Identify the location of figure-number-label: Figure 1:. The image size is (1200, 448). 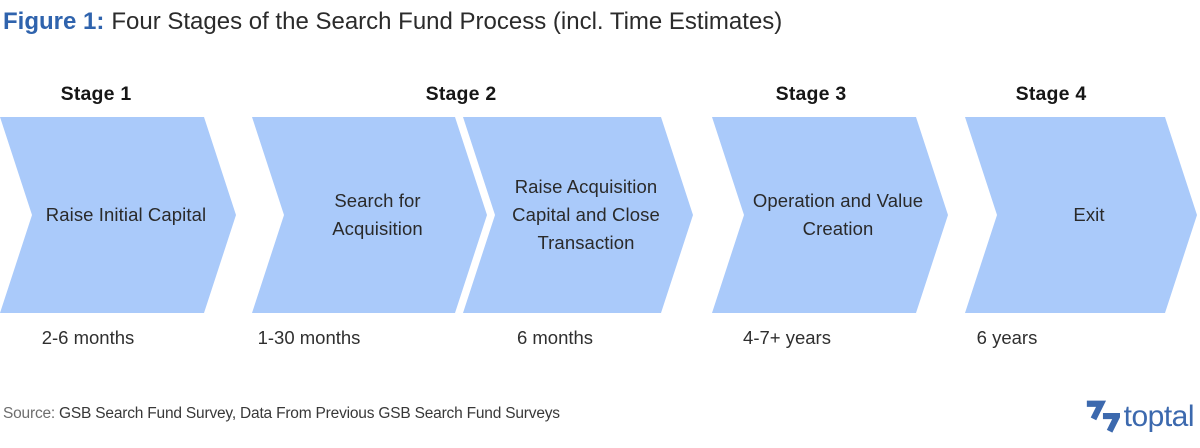
(54, 21).